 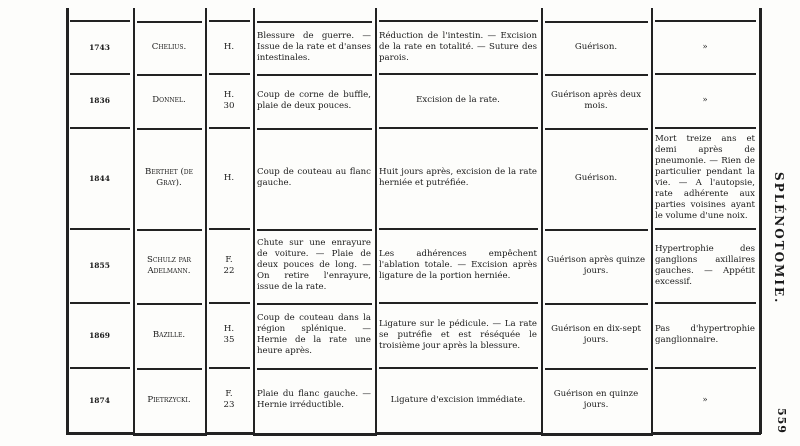 I want to click on sex-age-text: H. 35, so click(x=229, y=334).